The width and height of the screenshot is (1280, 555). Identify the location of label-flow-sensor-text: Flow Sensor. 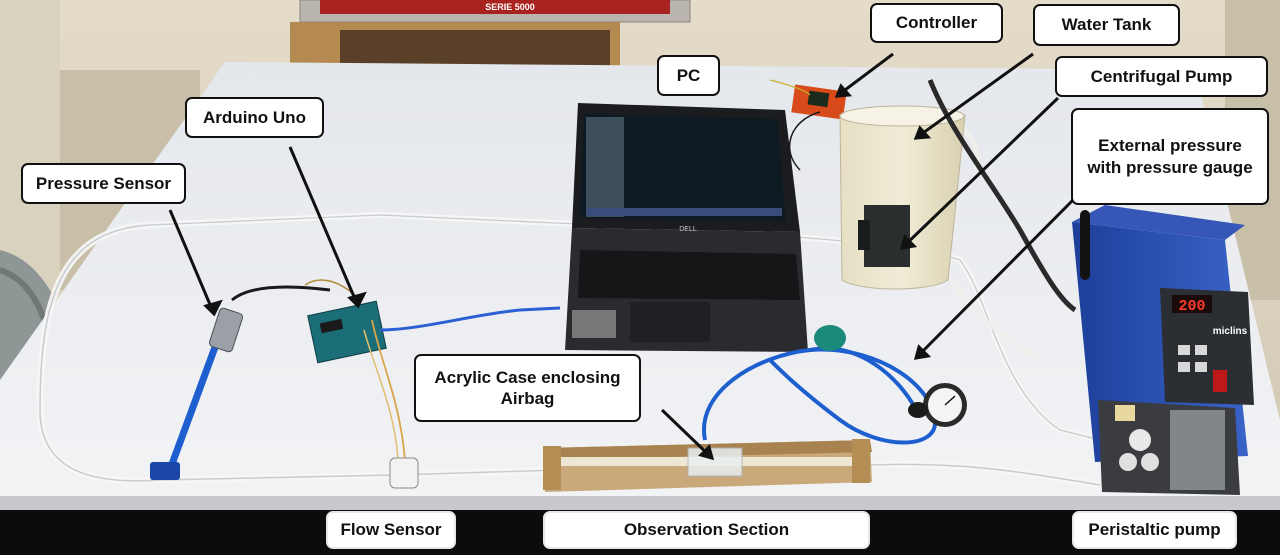
(391, 530).